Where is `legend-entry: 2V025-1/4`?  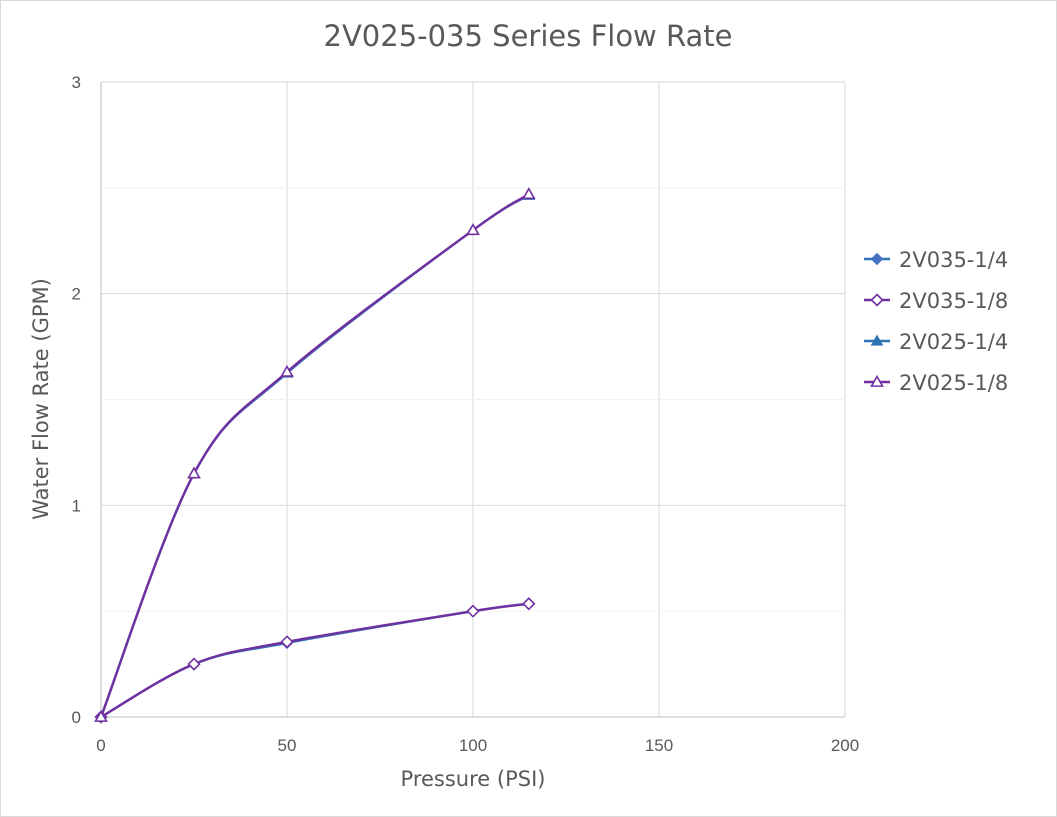
legend-entry: 2V025-1/4 is located at coordinates (936, 342).